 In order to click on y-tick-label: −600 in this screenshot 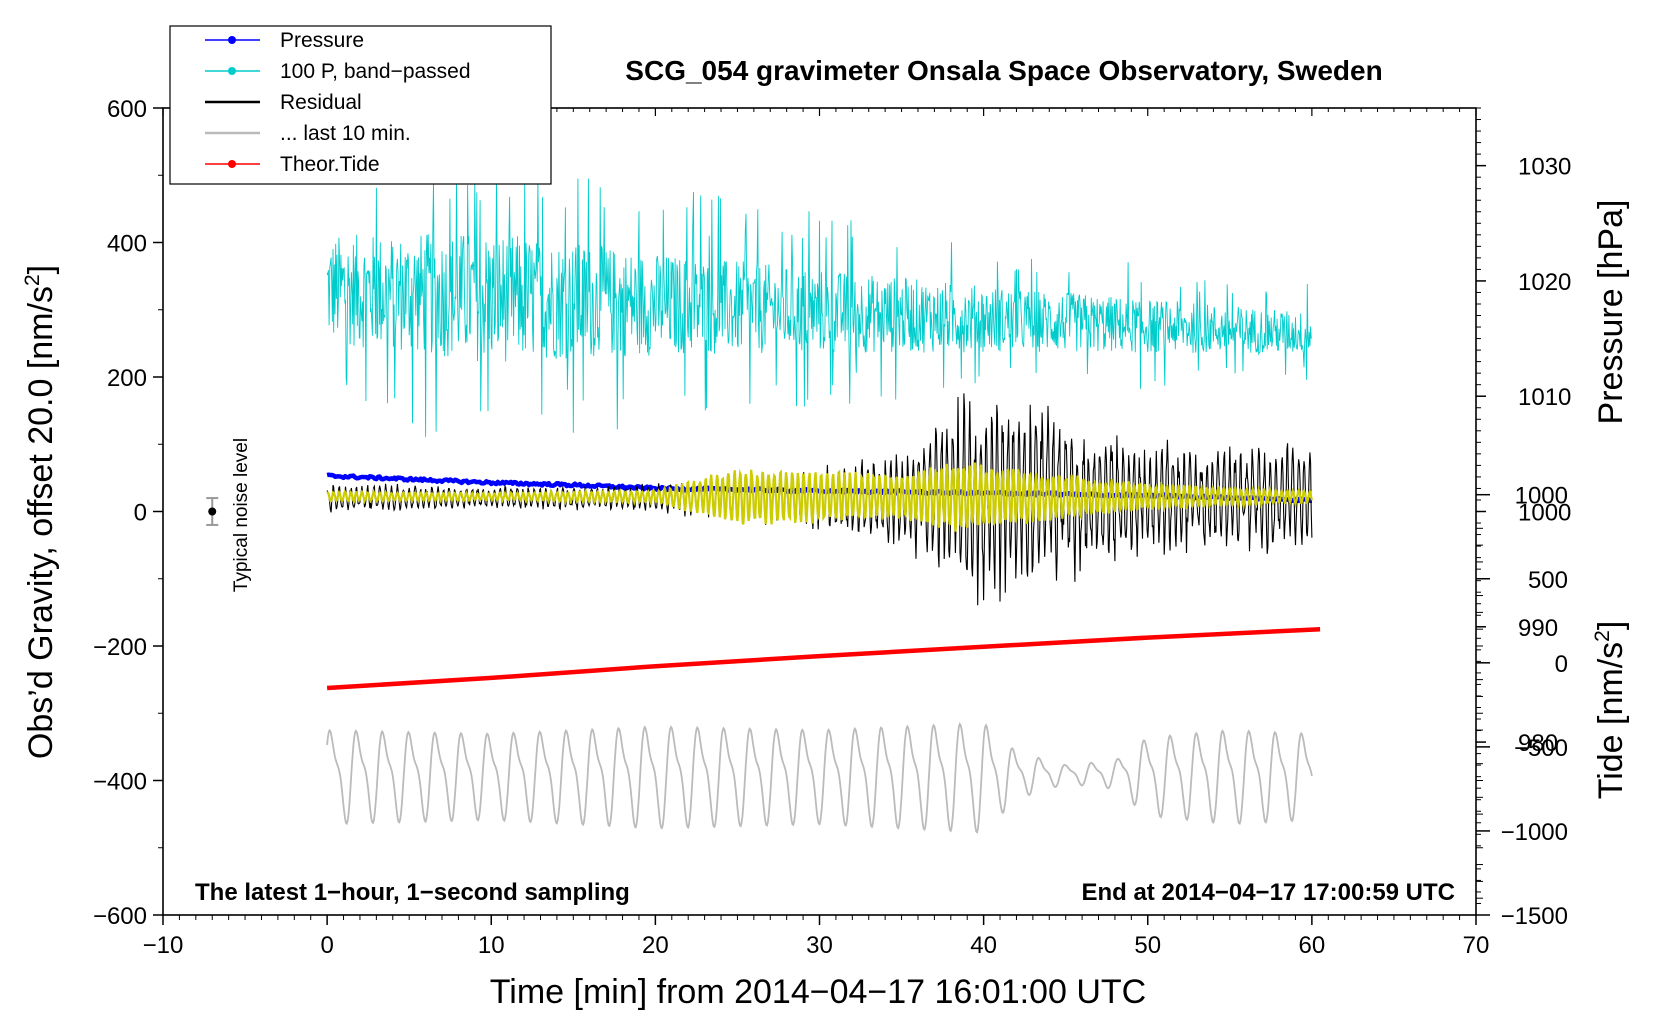, I will do `click(120, 916)`.